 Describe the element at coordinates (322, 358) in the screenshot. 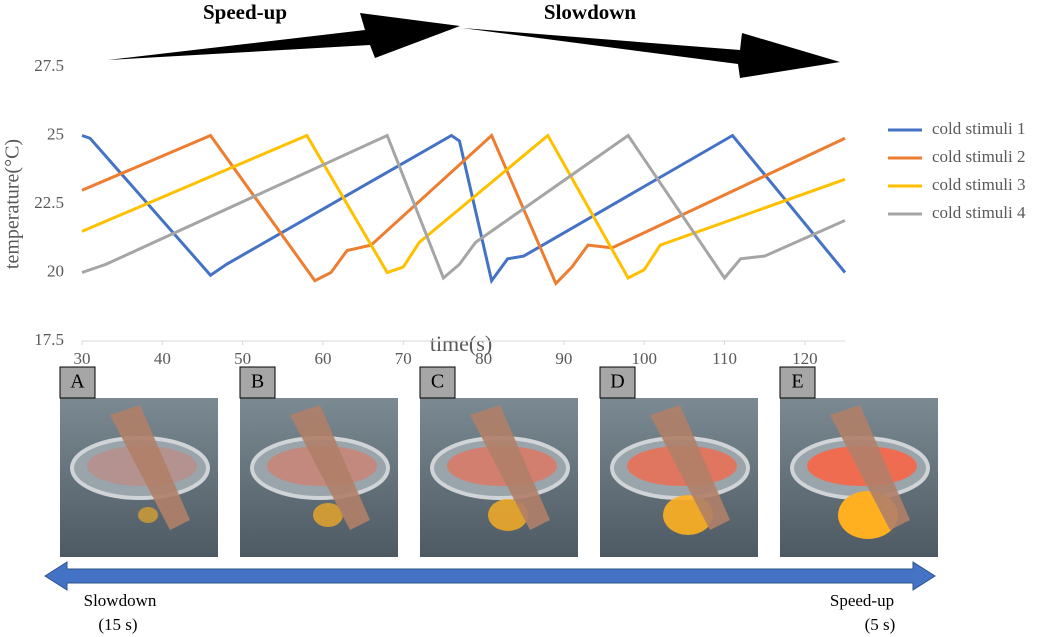

I see `x-tick-label: 60` at that location.